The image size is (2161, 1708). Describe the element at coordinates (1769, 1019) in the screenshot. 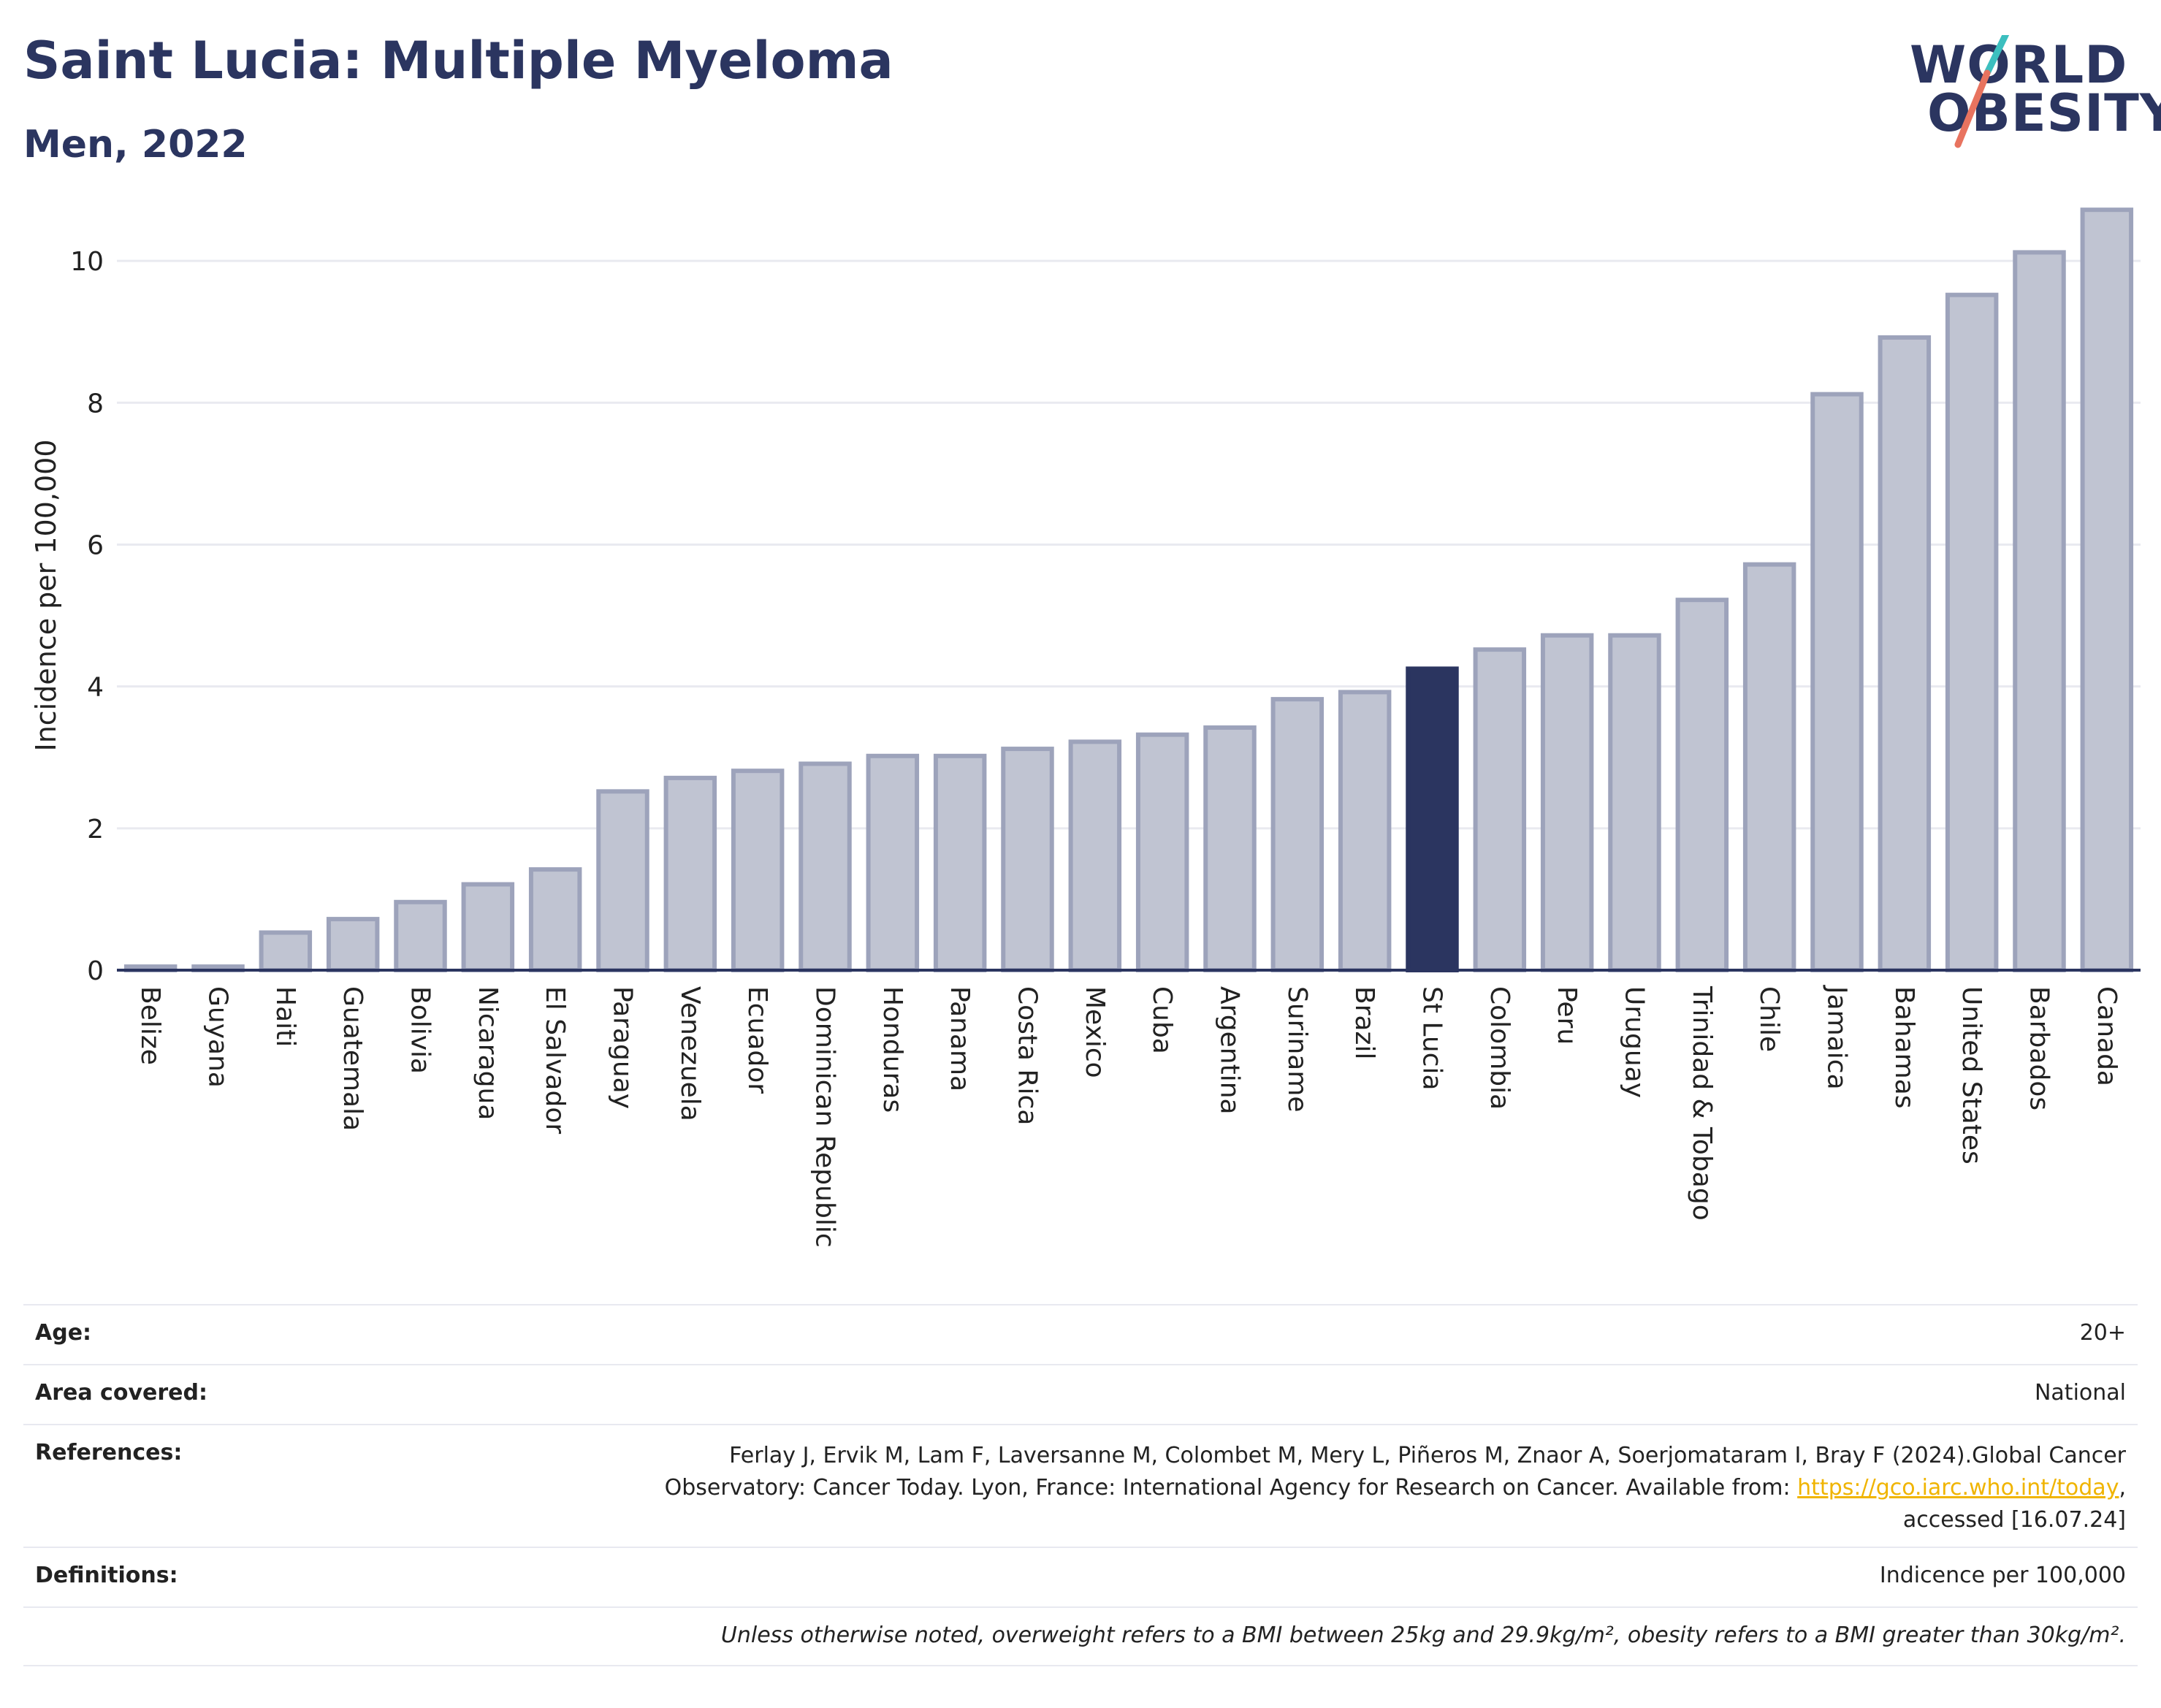

I see `x-tick-label: Chile` at that location.